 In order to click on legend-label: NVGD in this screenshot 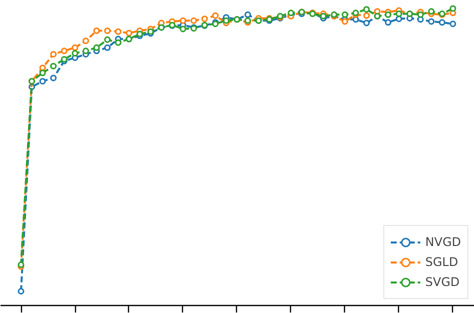, I will do `click(443, 242)`.